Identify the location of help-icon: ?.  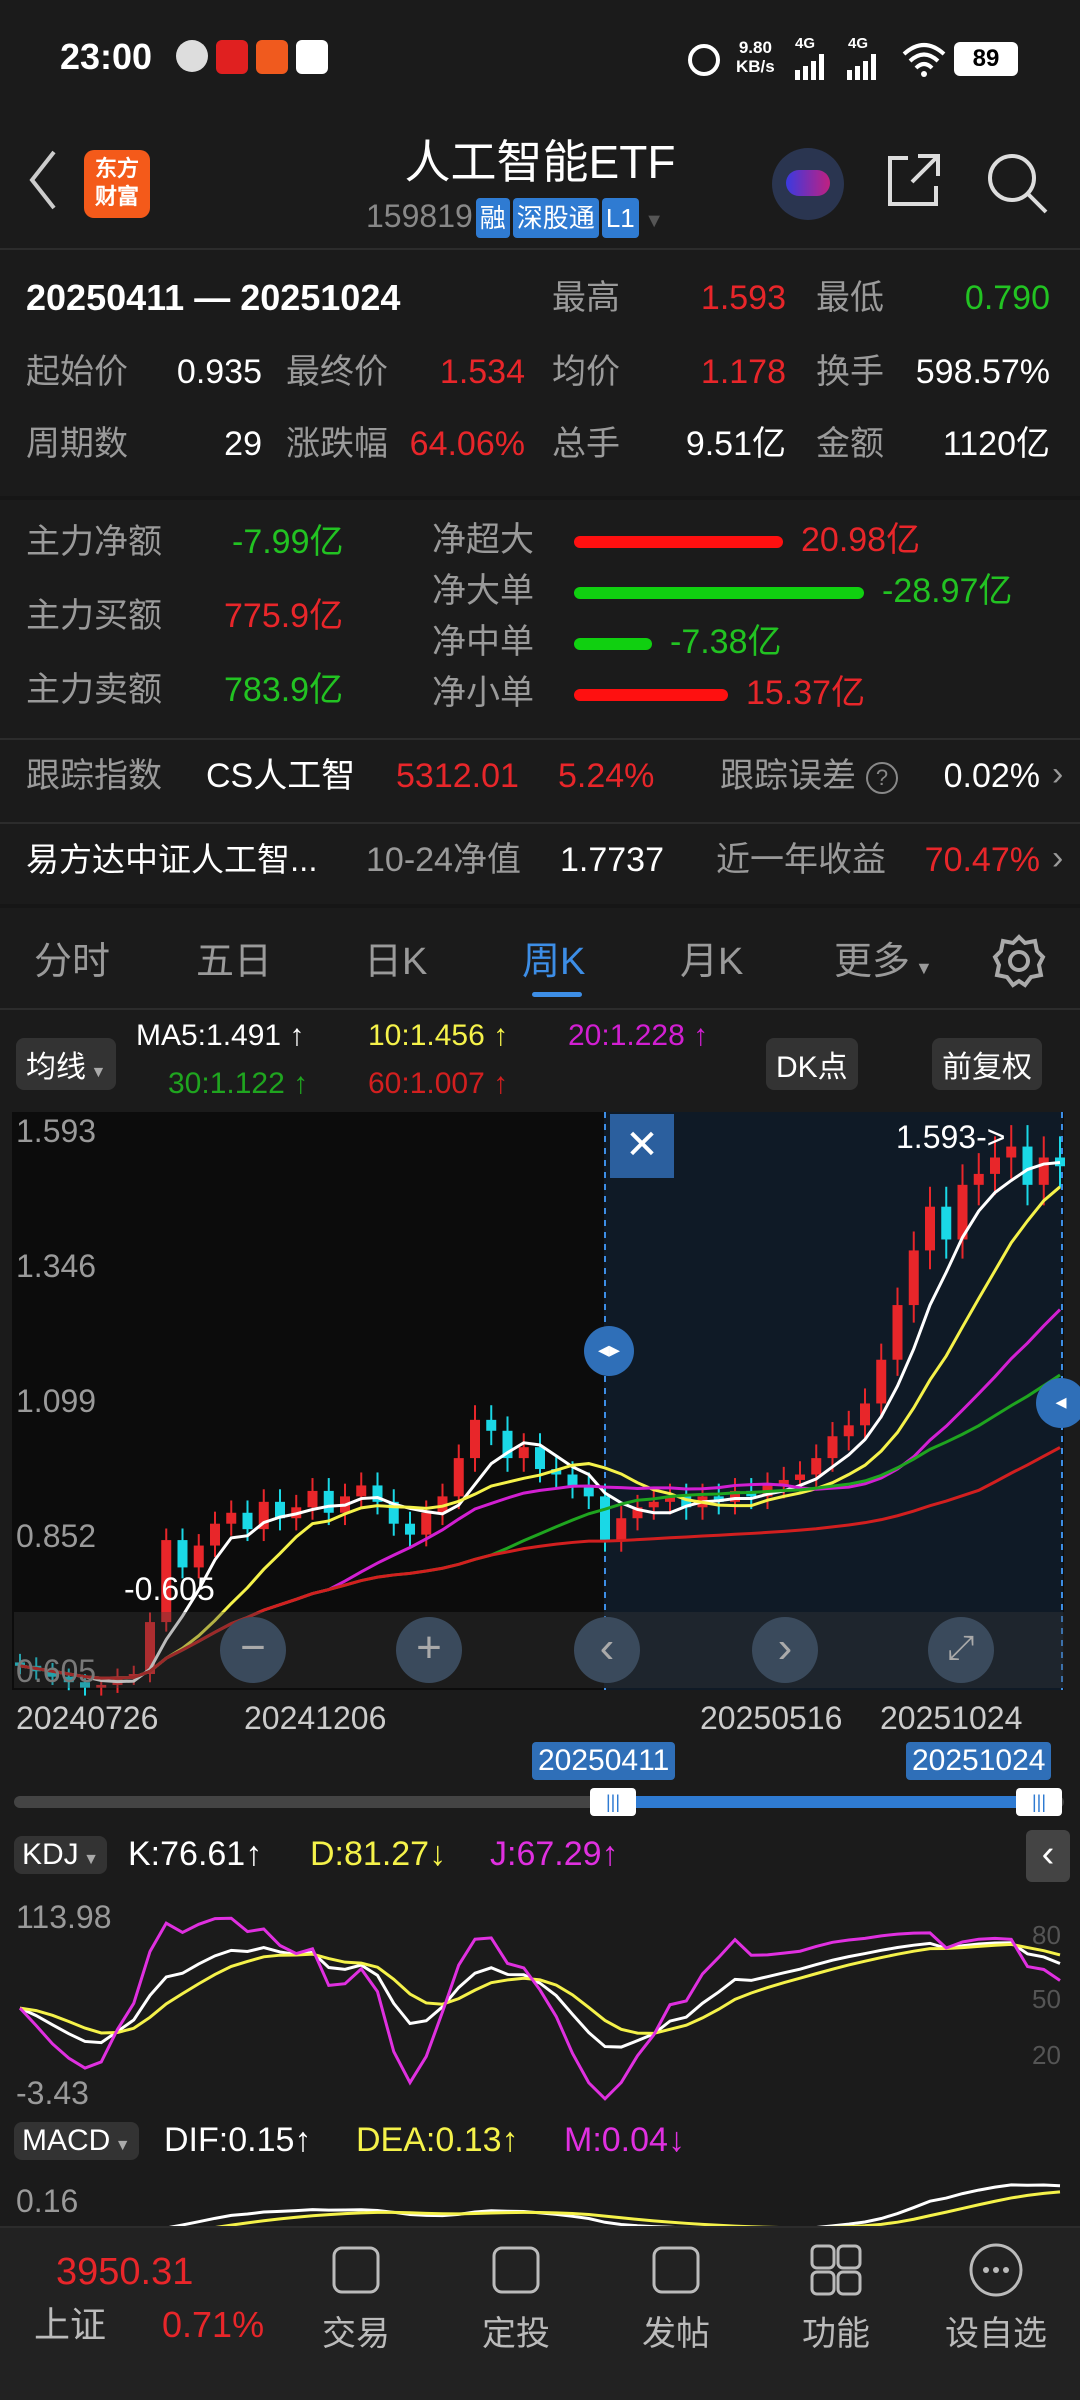
(882, 778).